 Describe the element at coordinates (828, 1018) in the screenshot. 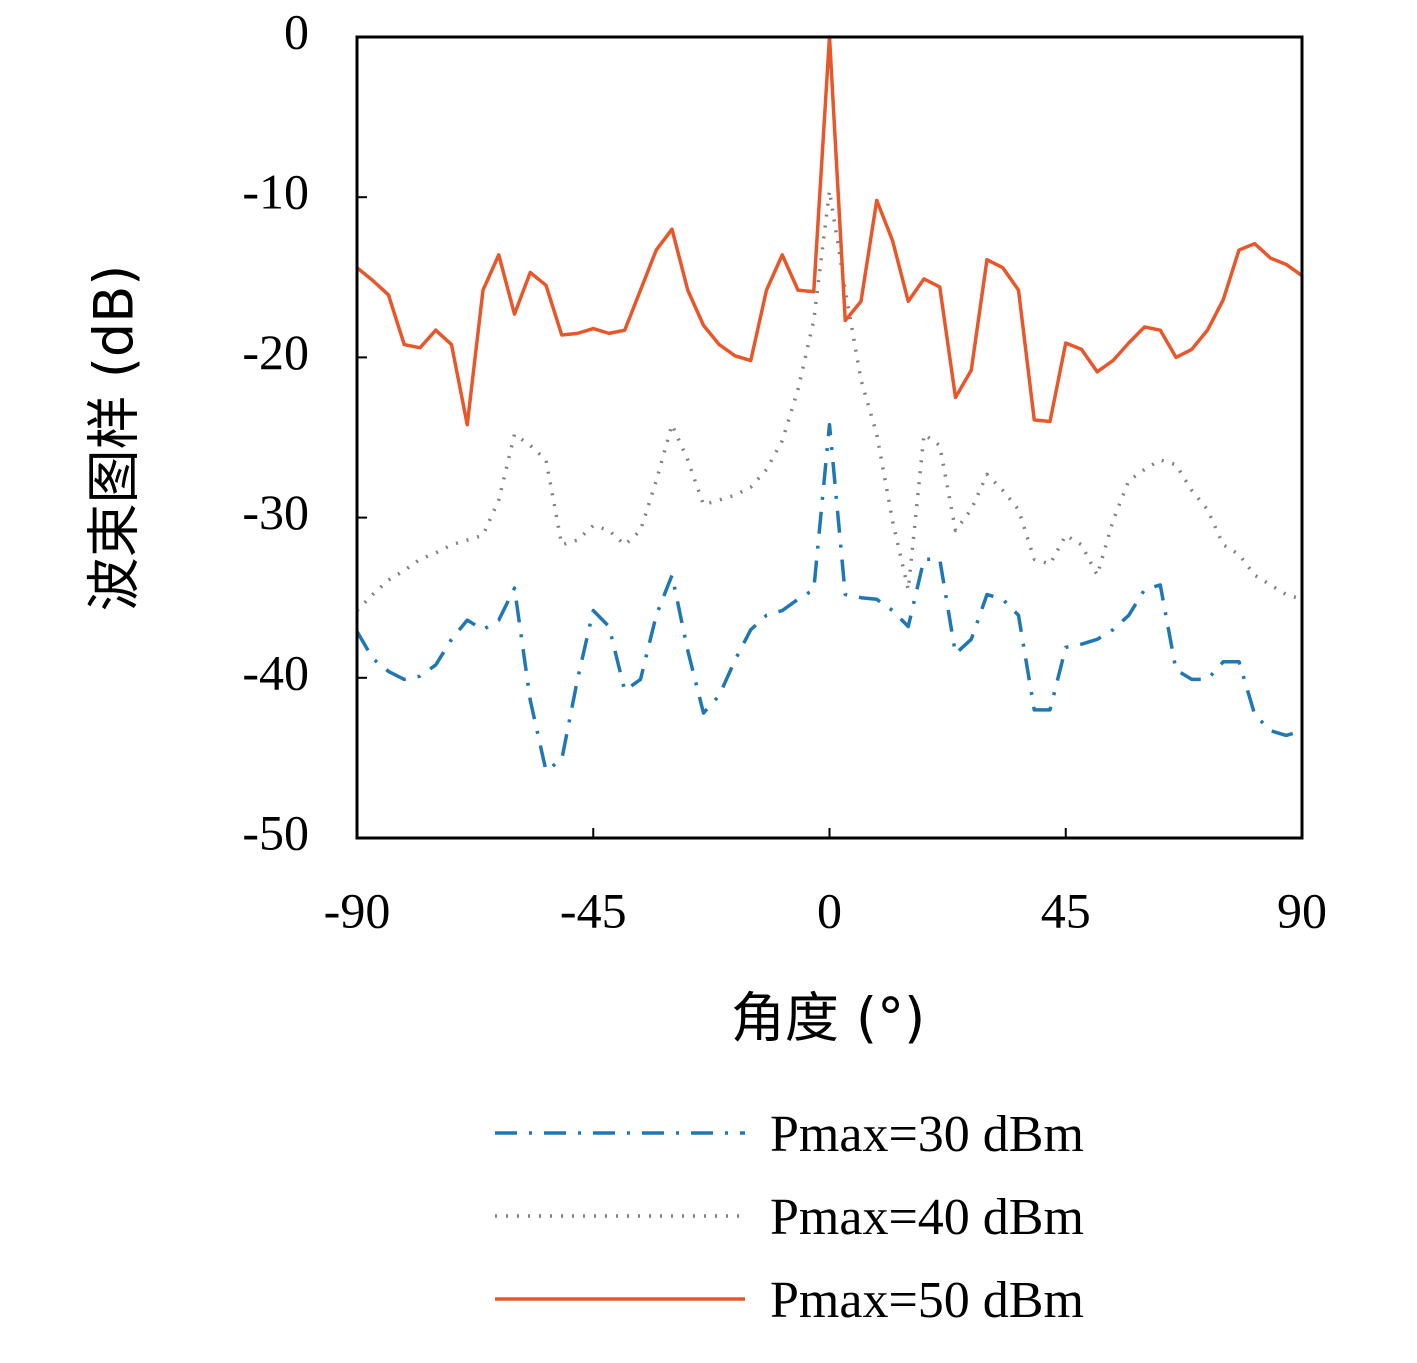

I see `x-axis-label: 角度 (°)` at that location.